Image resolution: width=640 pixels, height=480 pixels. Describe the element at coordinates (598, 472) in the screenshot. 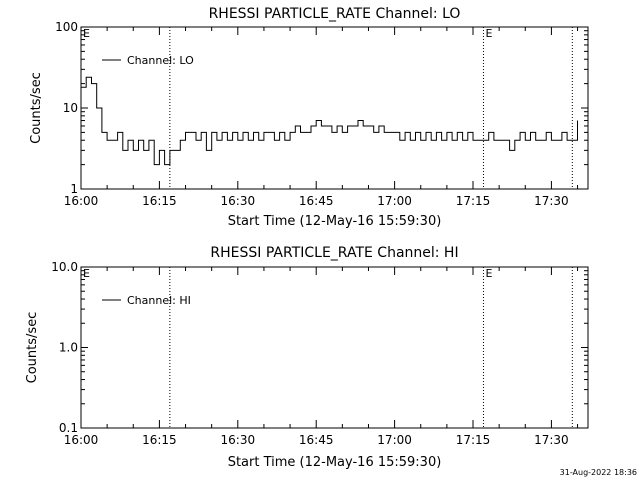

I see `footer-timestamp: 31-Aug-2022 18:36` at that location.